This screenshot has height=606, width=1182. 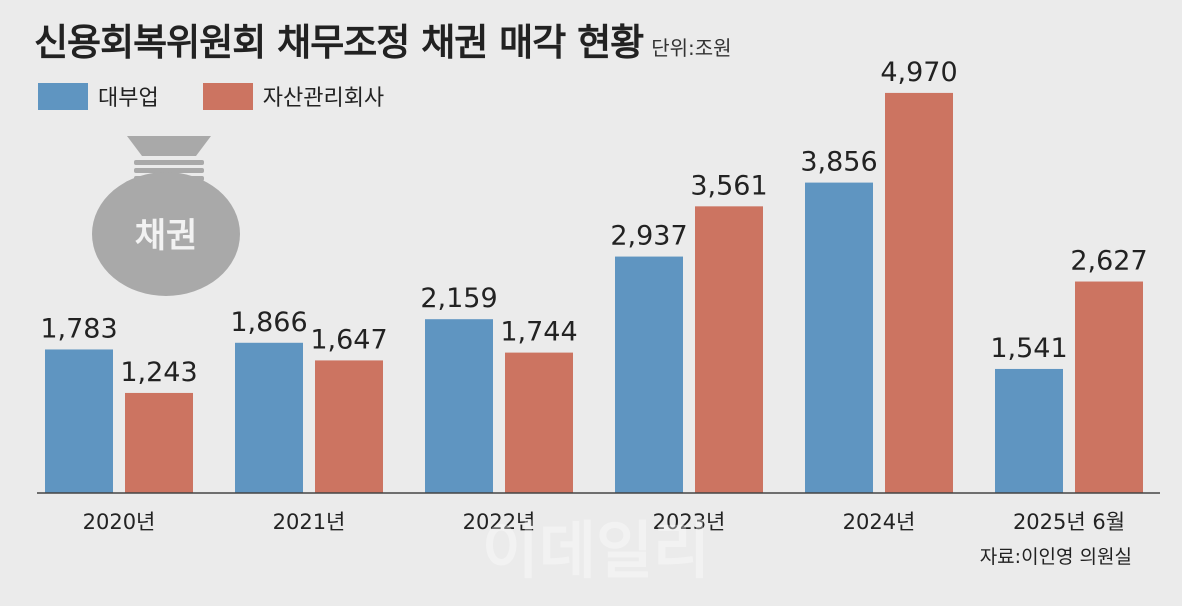 What do you see at coordinates (1069, 522) in the screenshot?
I see `x-tick-label-5: 2025년 6월` at bounding box center [1069, 522].